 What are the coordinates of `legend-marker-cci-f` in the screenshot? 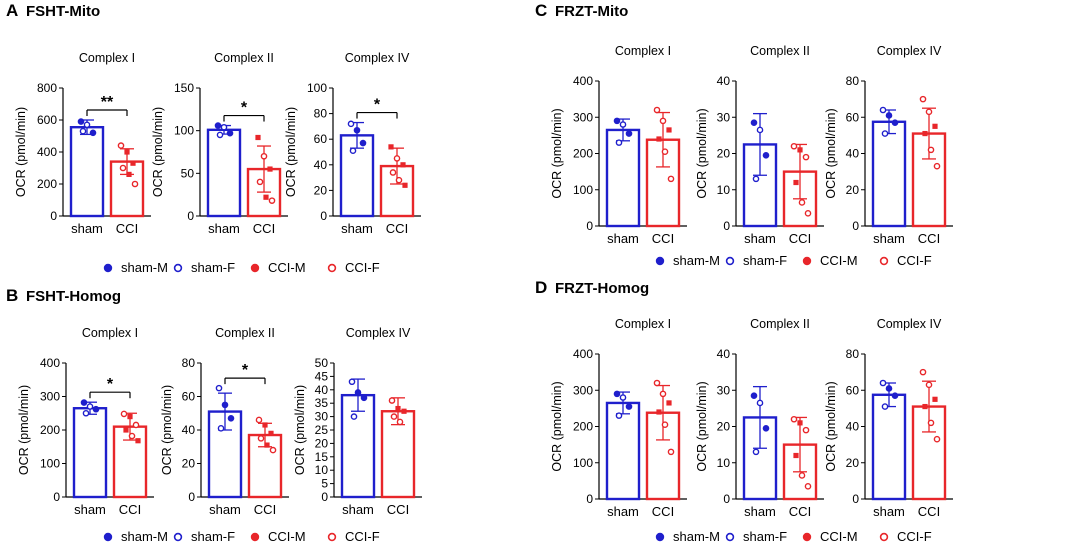 It's located at (332, 268).